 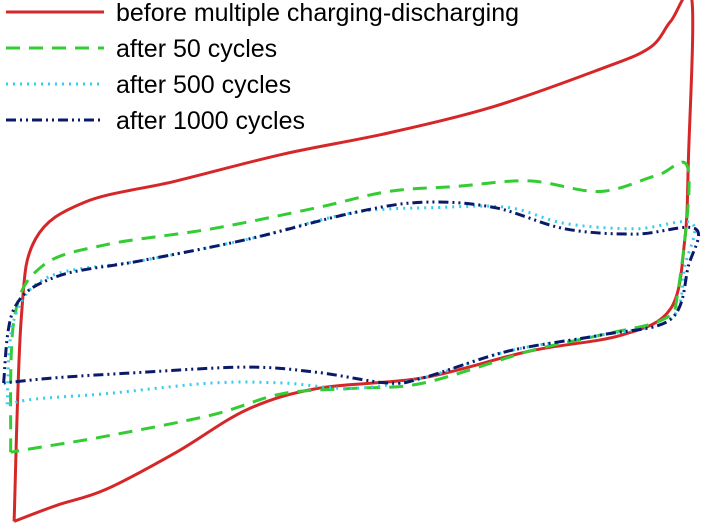 I want to click on legend-label-4: after 1000 cycles, so click(x=210, y=121).